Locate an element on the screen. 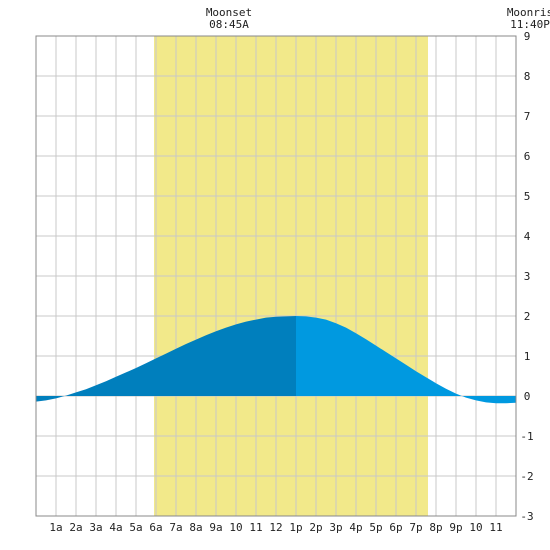 The image size is (550, 550). annotation-time: 08:45A is located at coordinates (229, 24).